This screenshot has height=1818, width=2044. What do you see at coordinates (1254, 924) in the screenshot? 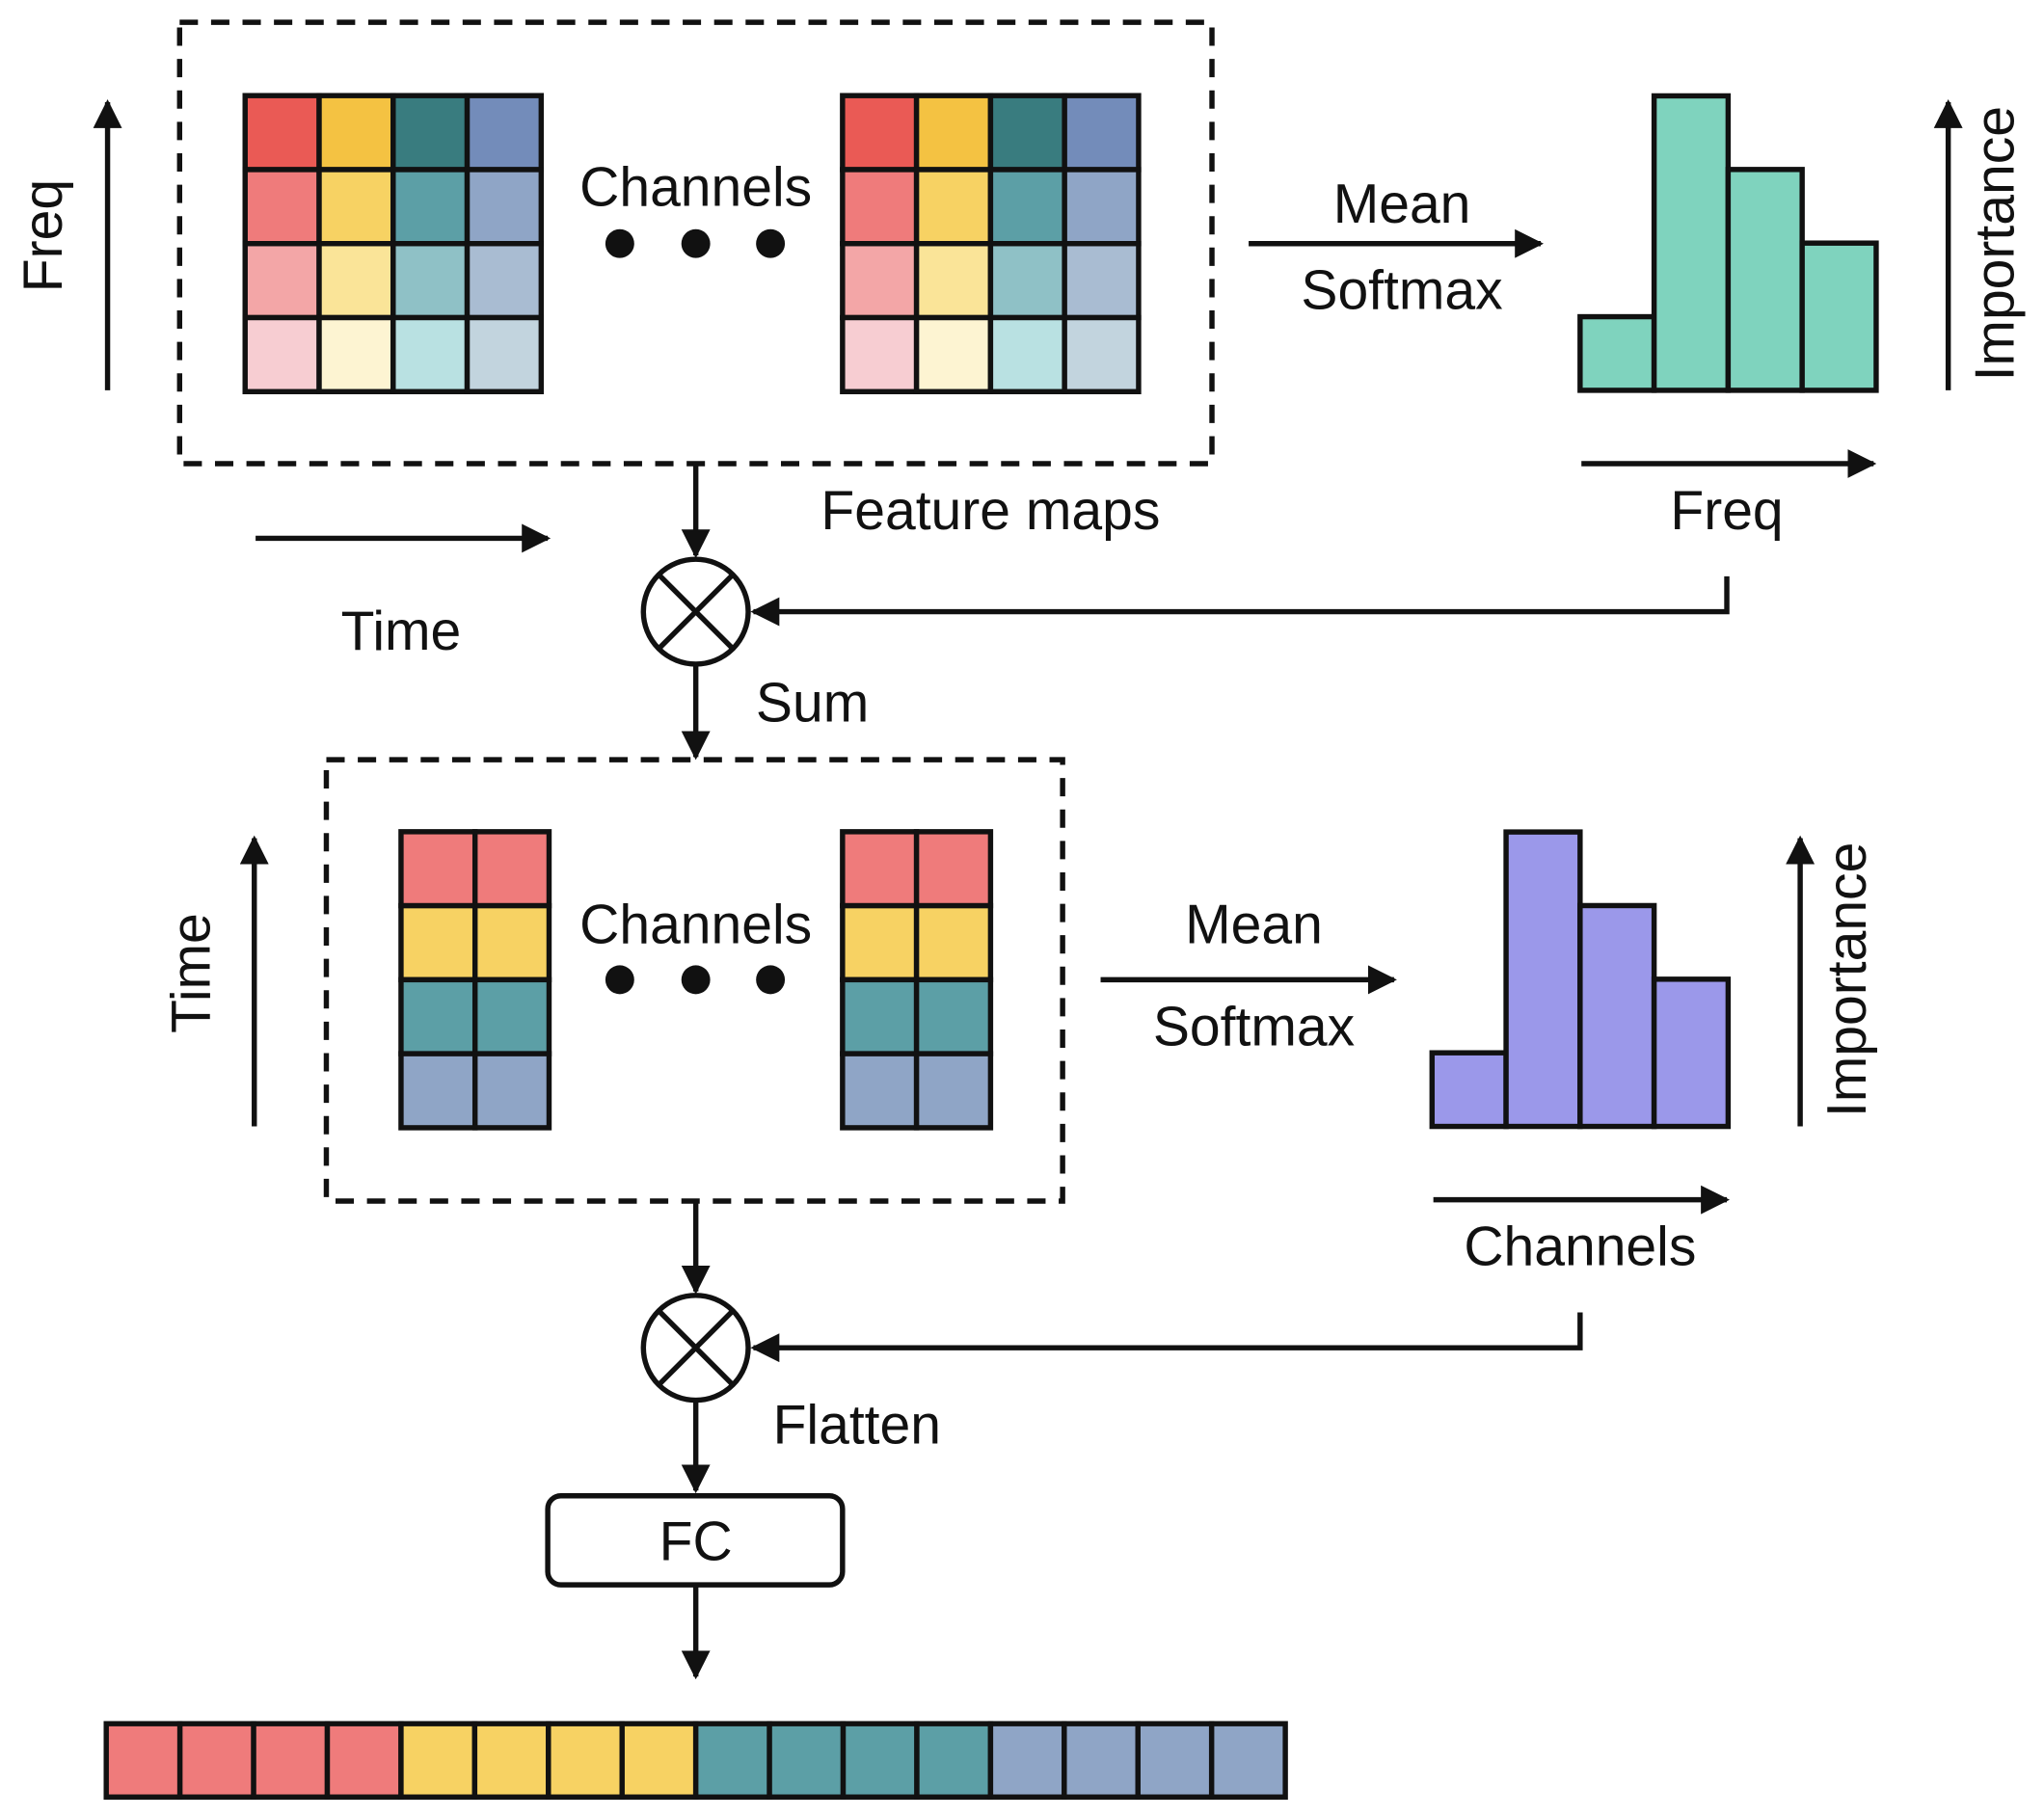
I see `mean-label-bottom: Mean` at bounding box center [1254, 924].